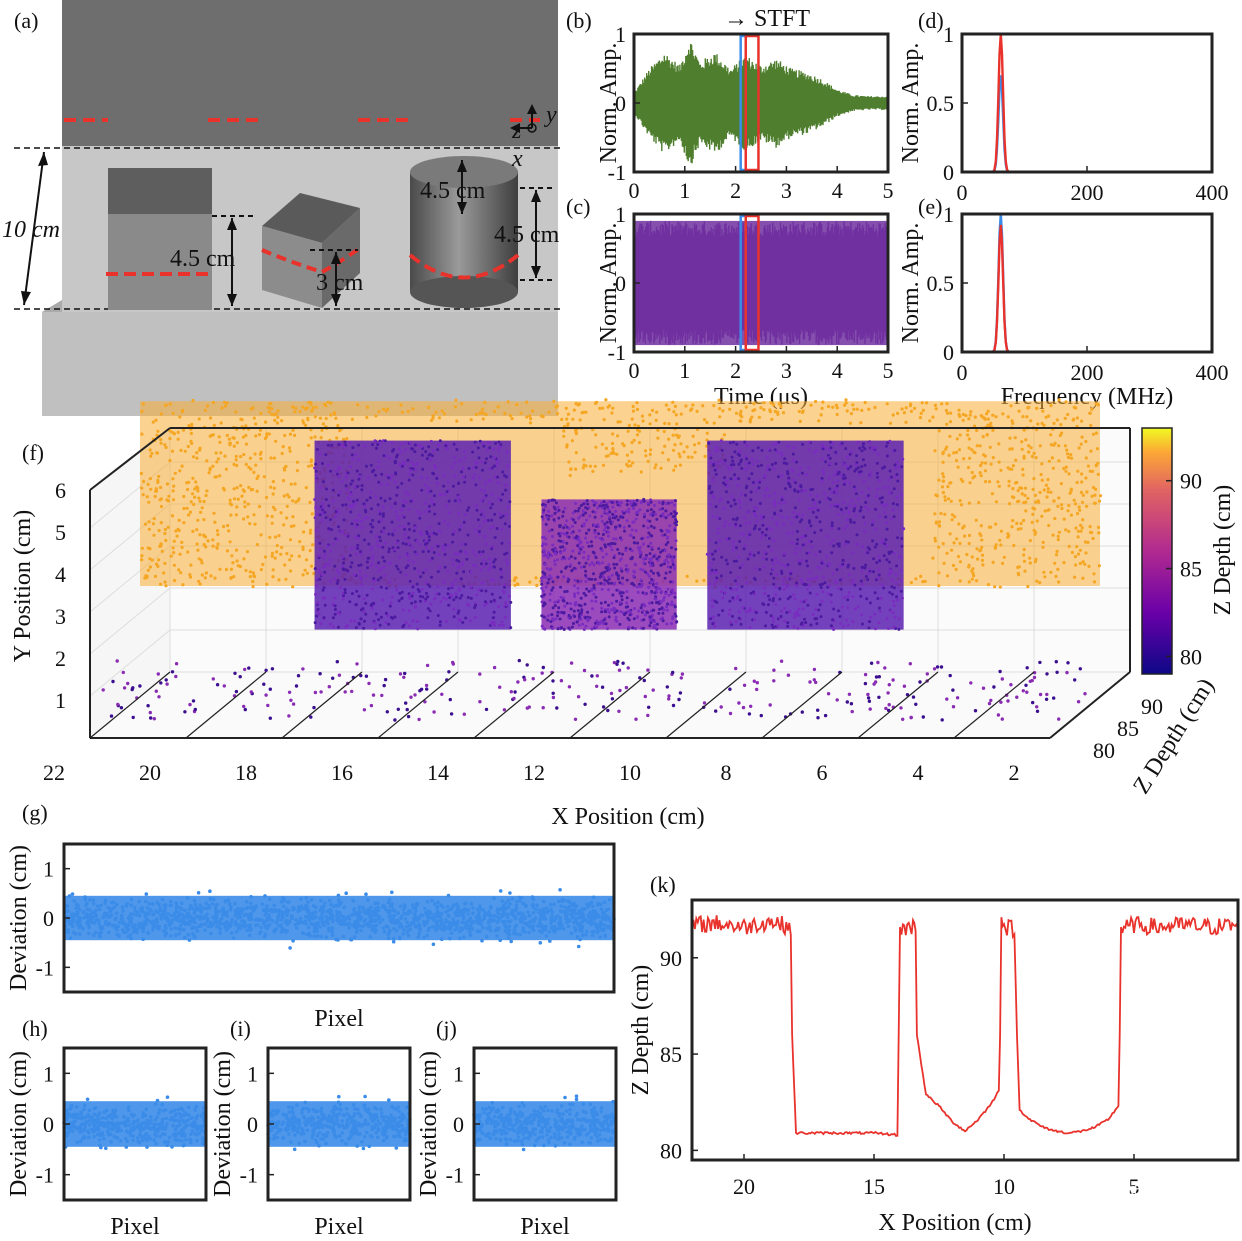 The width and height of the screenshot is (1242, 1241). I want to click on z-axis-label: Z Depth (cm), so click(1173, 736).